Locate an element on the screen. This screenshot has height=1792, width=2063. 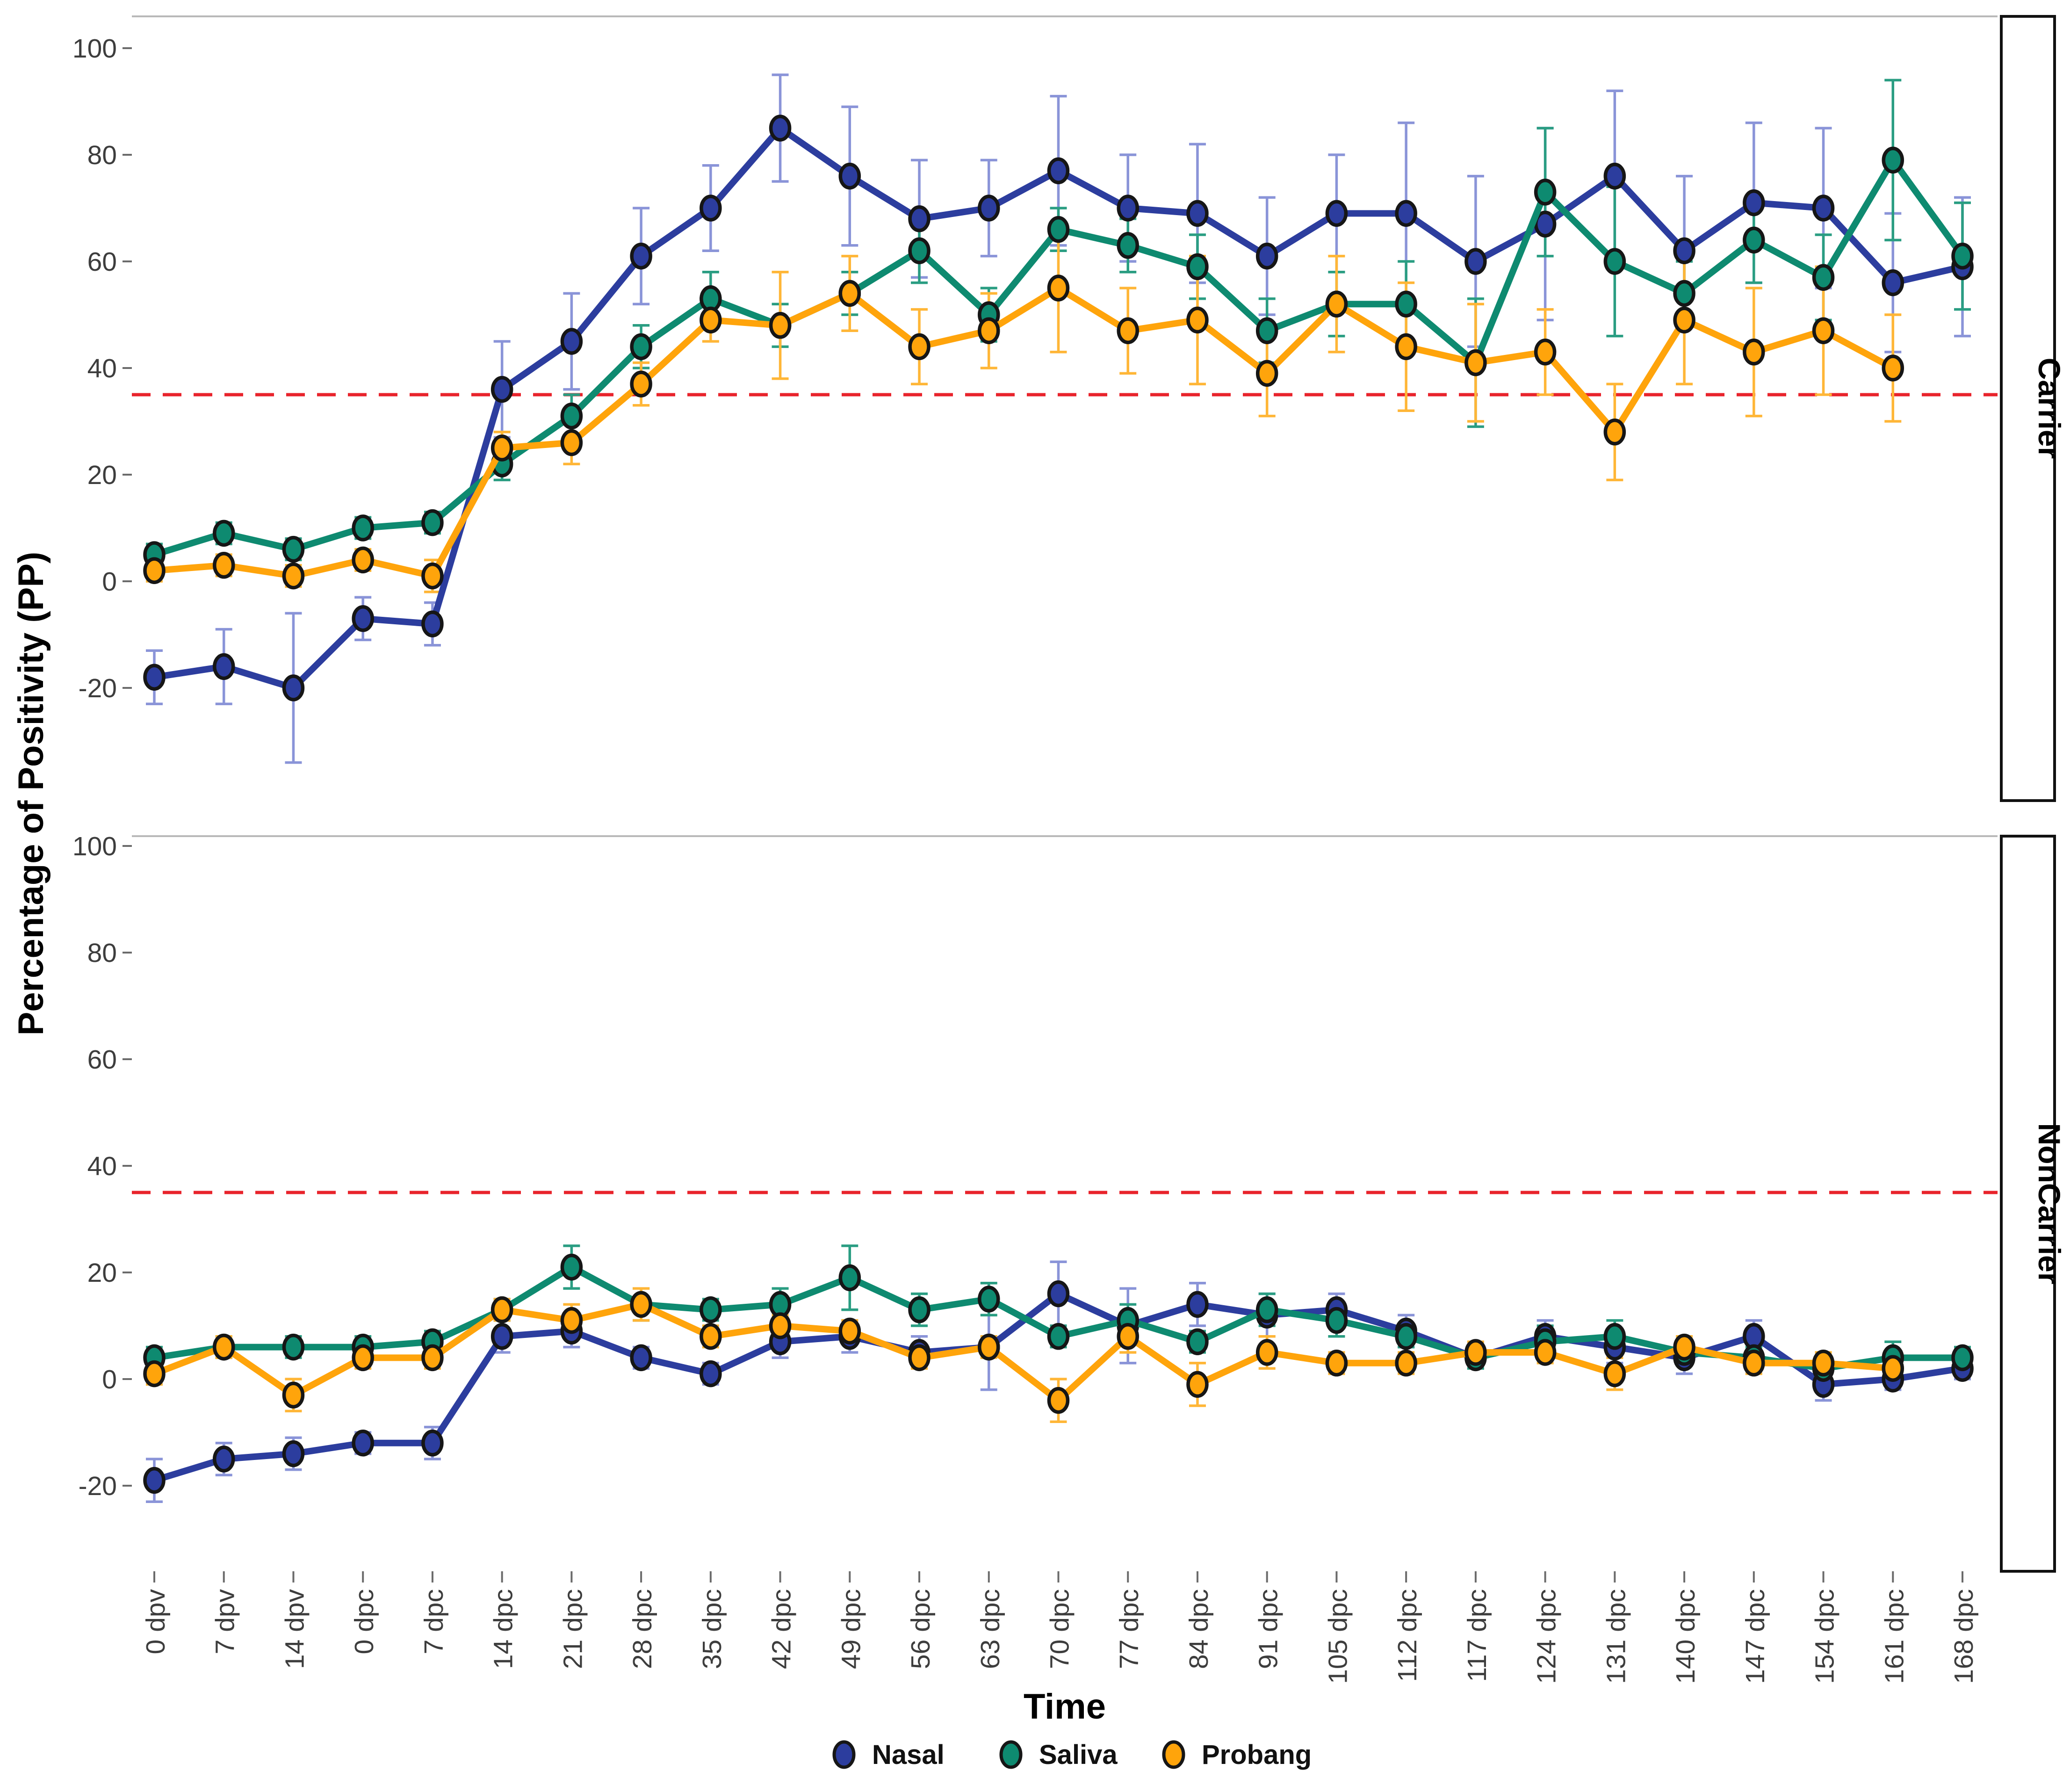
y-tick-label: 40 is located at coordinates (102, 368).